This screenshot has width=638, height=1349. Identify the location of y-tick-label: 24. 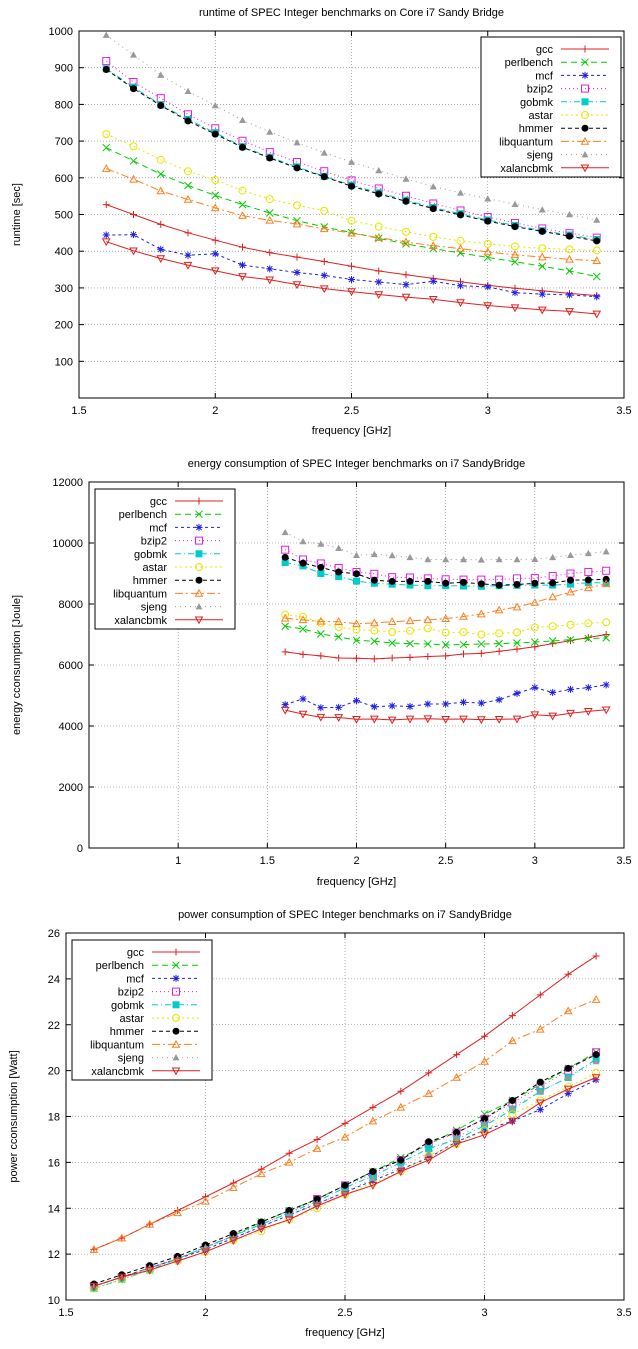
(54, 980).